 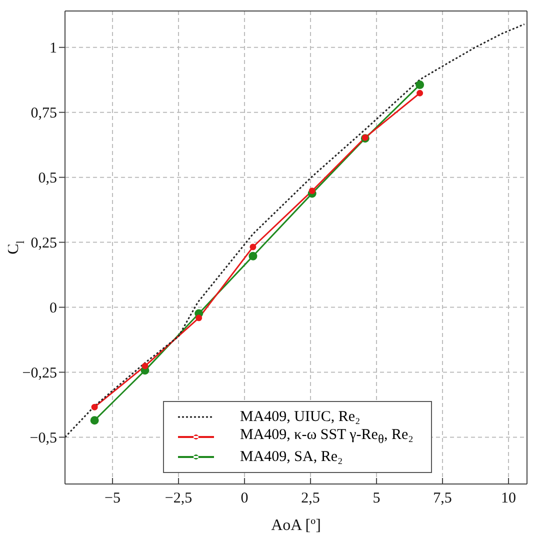 What do you see at coordinates (442, 498) in the screenshot?
I see `x-tick-label: 7,5` at bounding box center [442, 498].